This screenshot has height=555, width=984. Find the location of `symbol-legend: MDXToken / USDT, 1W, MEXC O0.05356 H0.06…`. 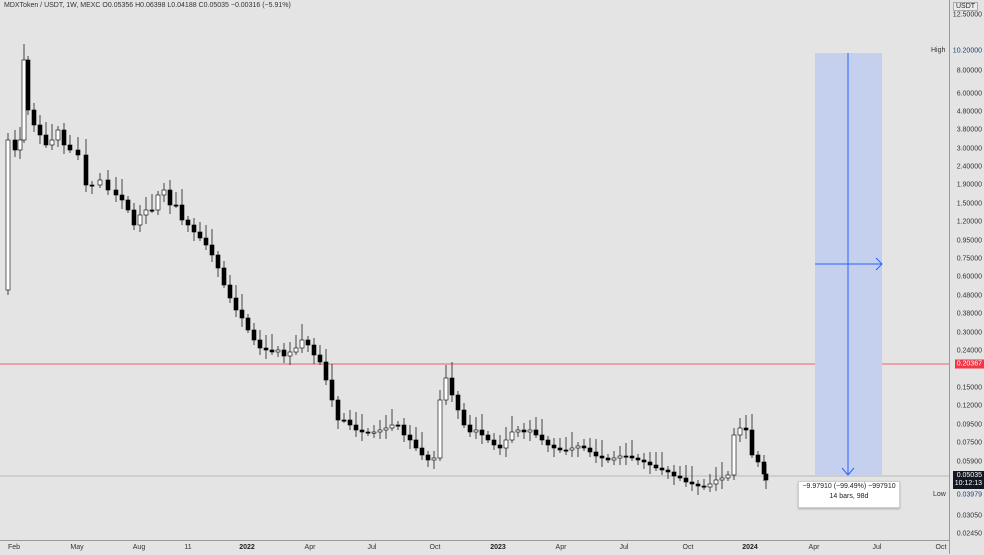

symbol-legend: MDXToken / USDT, 1W, MEXC O0.05356 H0.06… is located at coordinates (147, 5).